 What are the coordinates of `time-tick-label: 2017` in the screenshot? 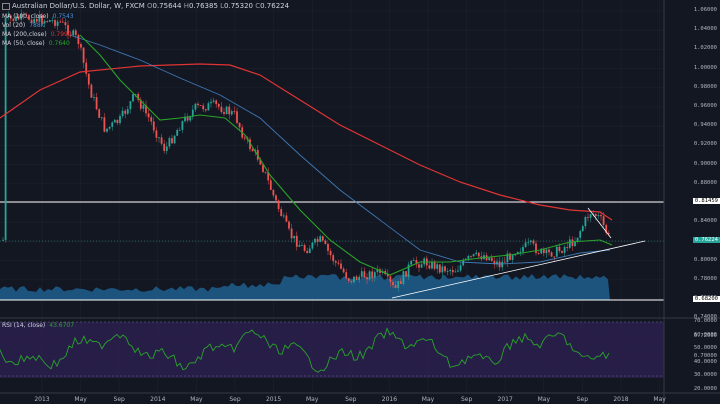 It's located at (505, 399).